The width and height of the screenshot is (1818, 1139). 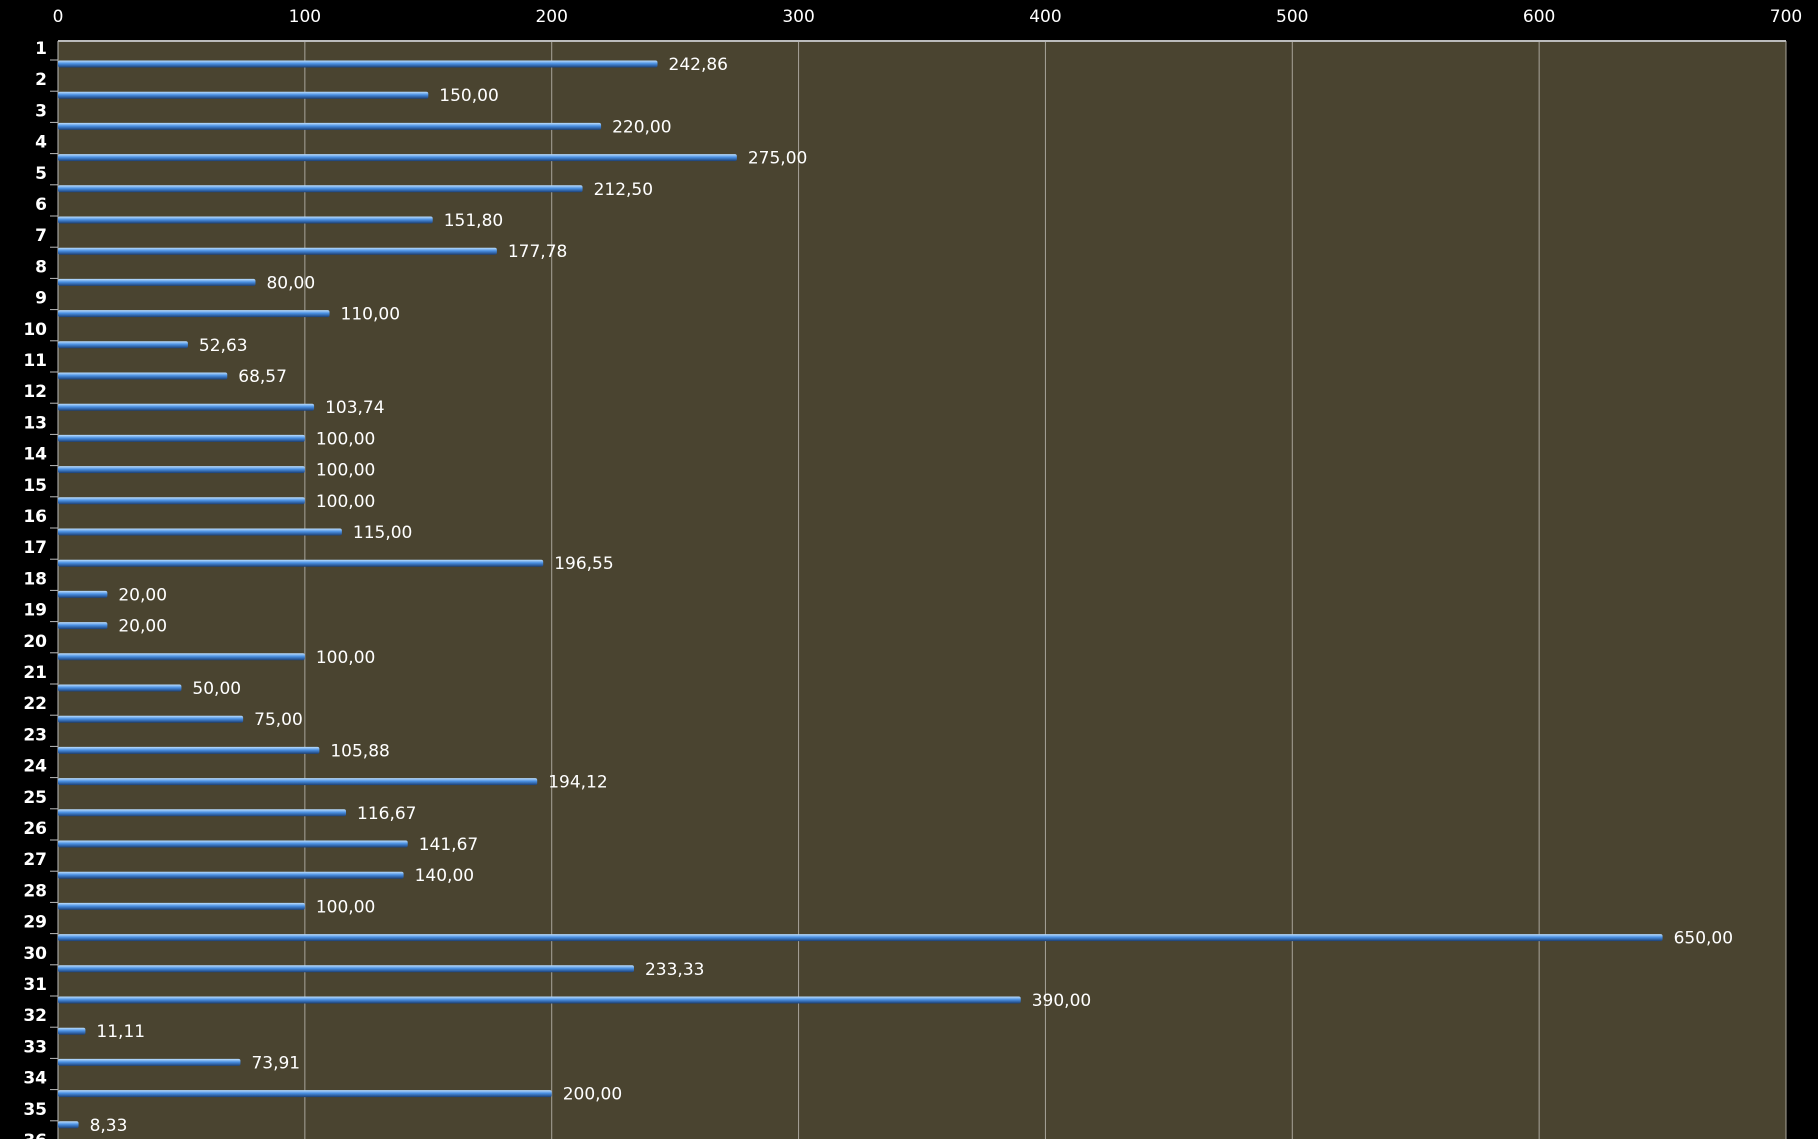 What do you see at coordinates (35, 1110) in the screenshot?
I see `y-tick-label: 35` at bounding box center [35, 1110].